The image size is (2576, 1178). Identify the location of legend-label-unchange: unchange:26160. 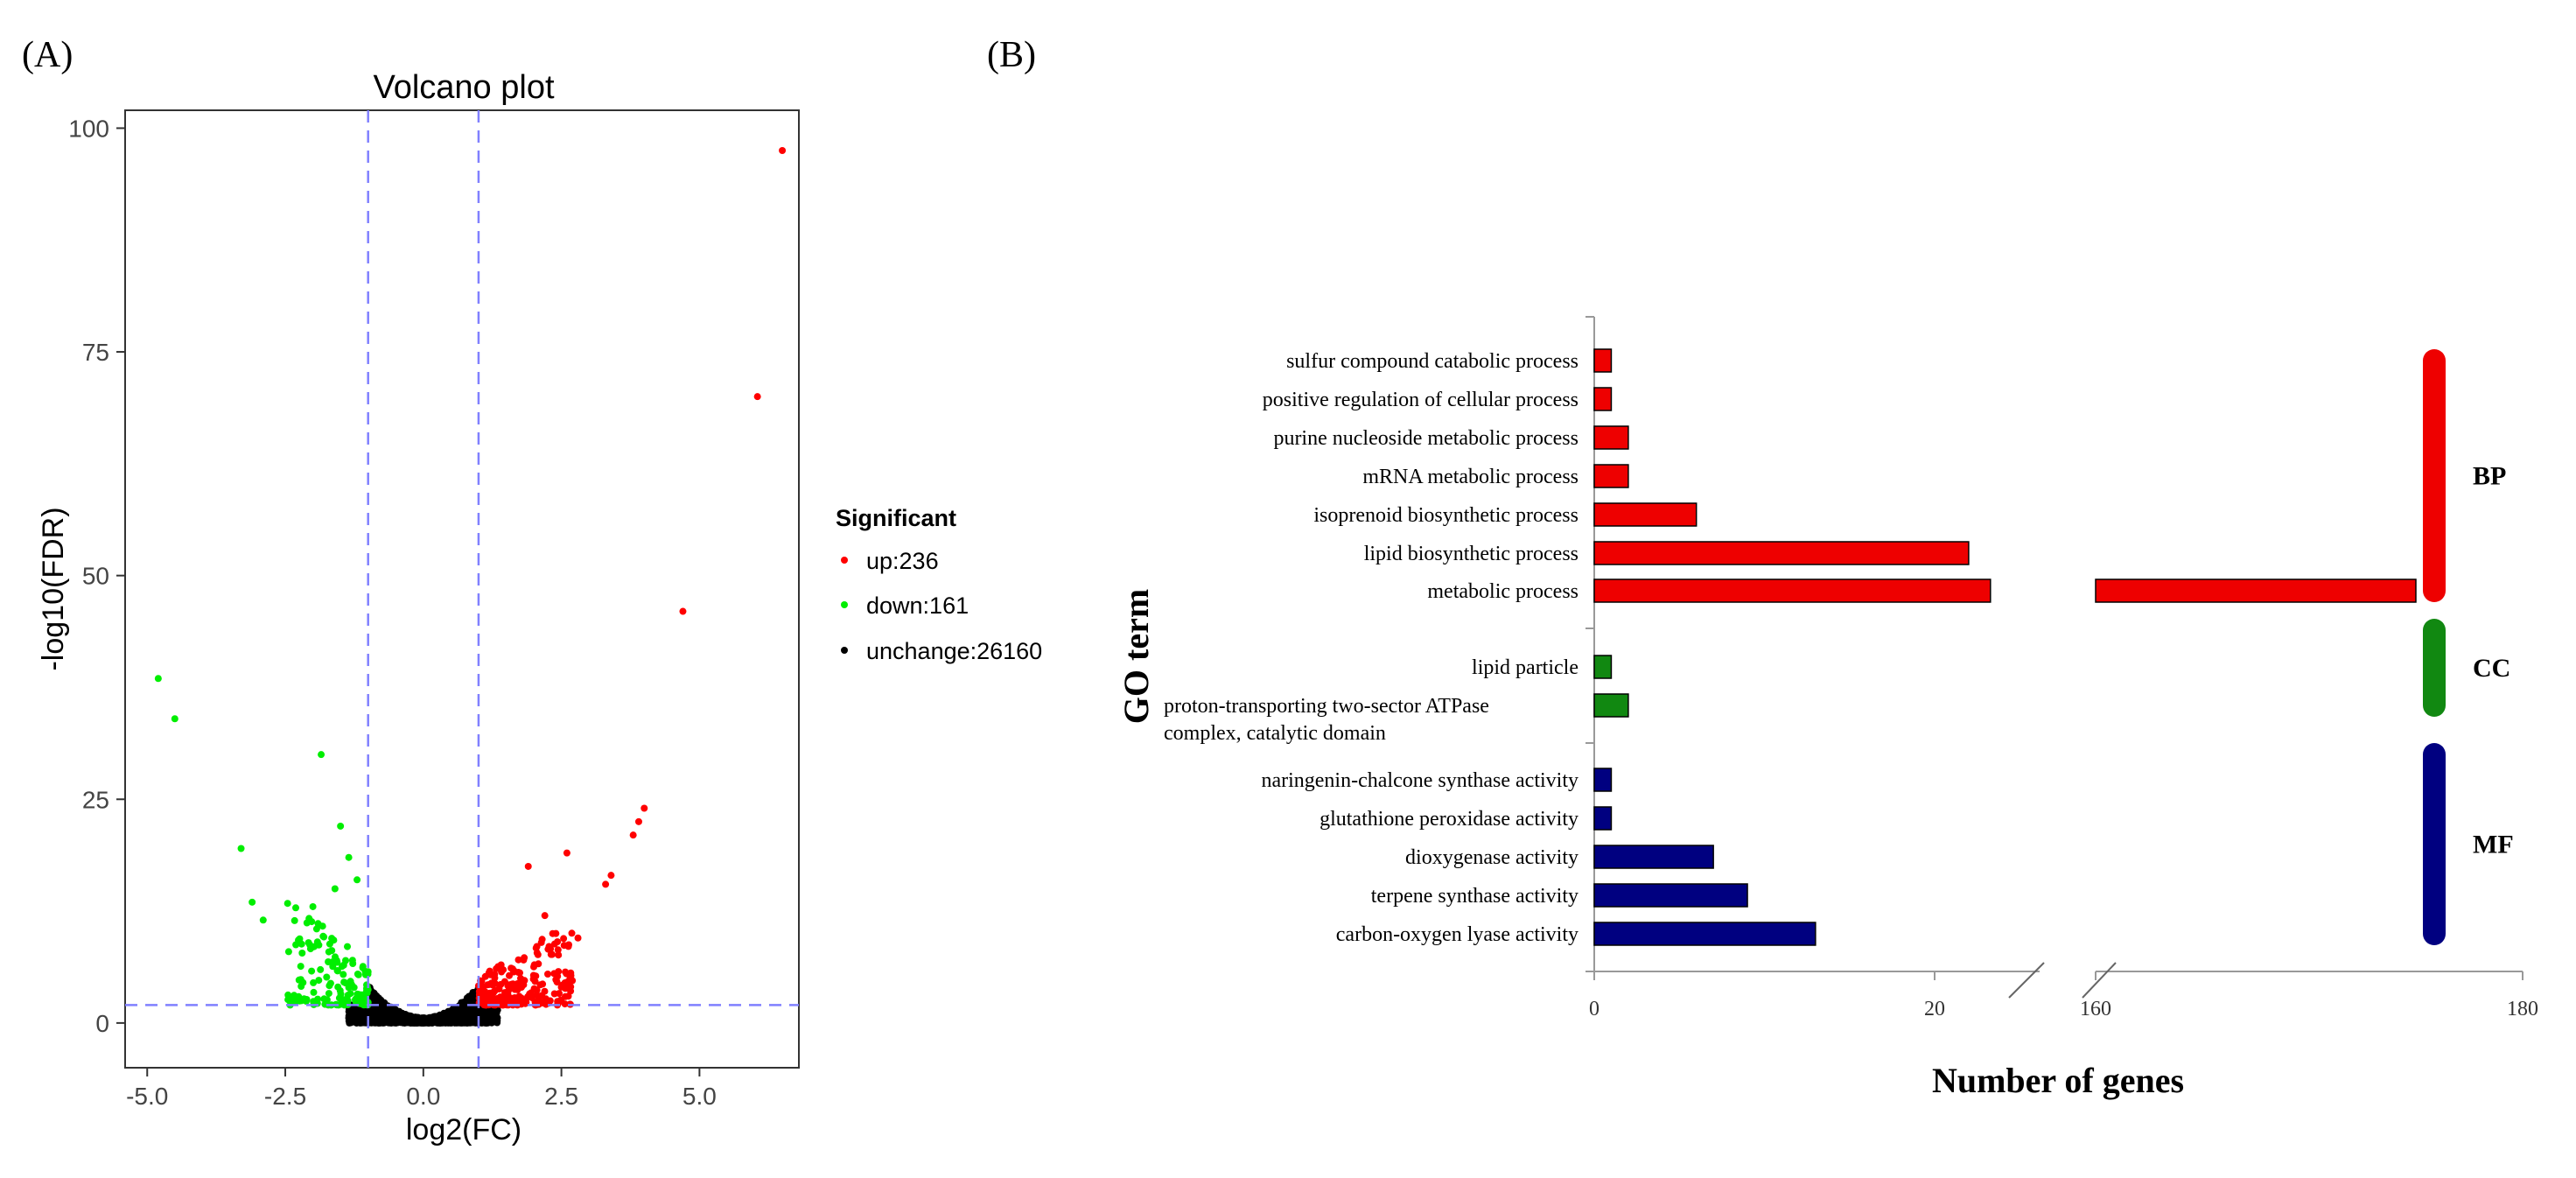
(954, 651).